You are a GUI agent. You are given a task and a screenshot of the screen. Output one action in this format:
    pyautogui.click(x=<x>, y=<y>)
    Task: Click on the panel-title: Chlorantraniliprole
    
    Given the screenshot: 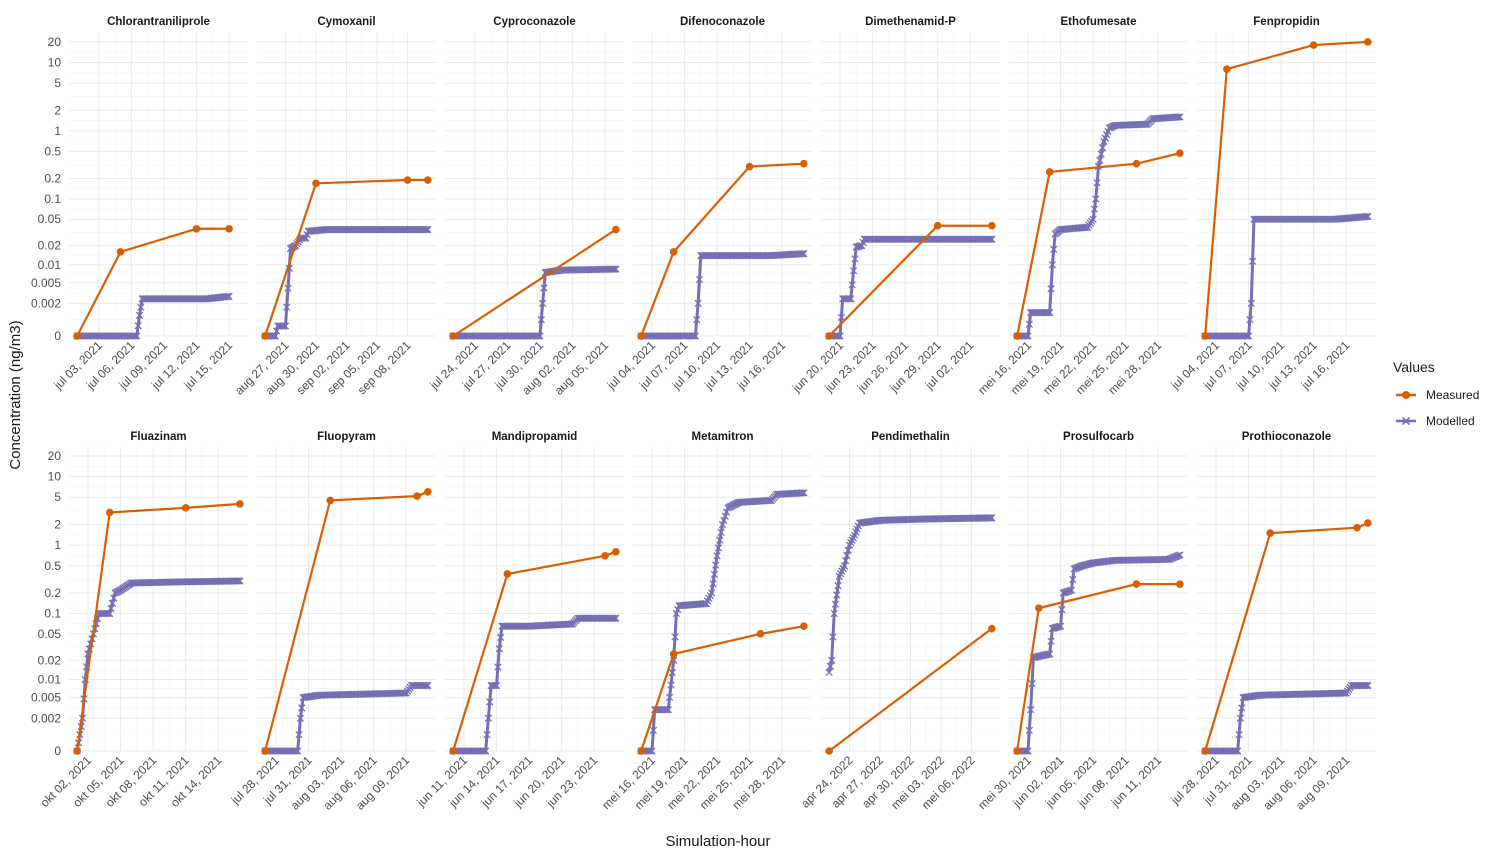 What is the action you would take?
    pyautogui.click(x=158, y=22)
    